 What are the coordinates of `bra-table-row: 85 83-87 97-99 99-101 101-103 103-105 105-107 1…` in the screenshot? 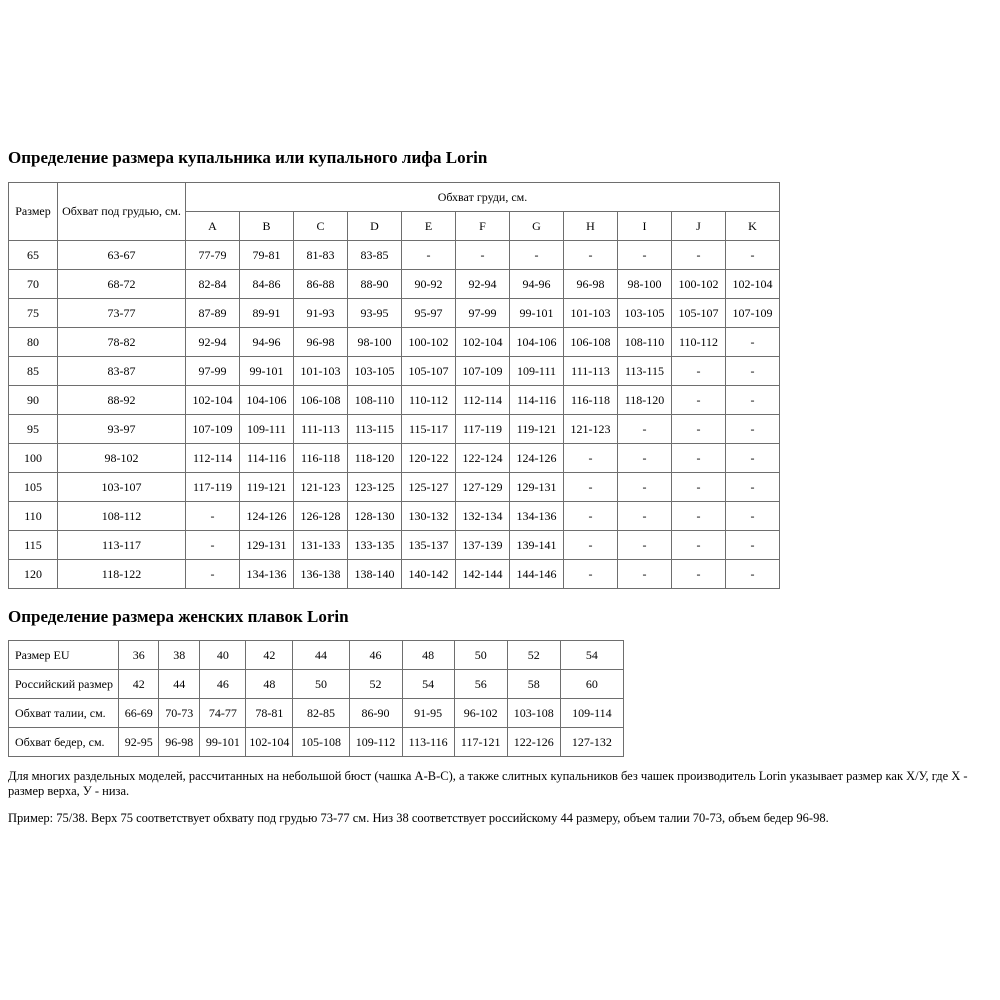 It's located at (394, 371).